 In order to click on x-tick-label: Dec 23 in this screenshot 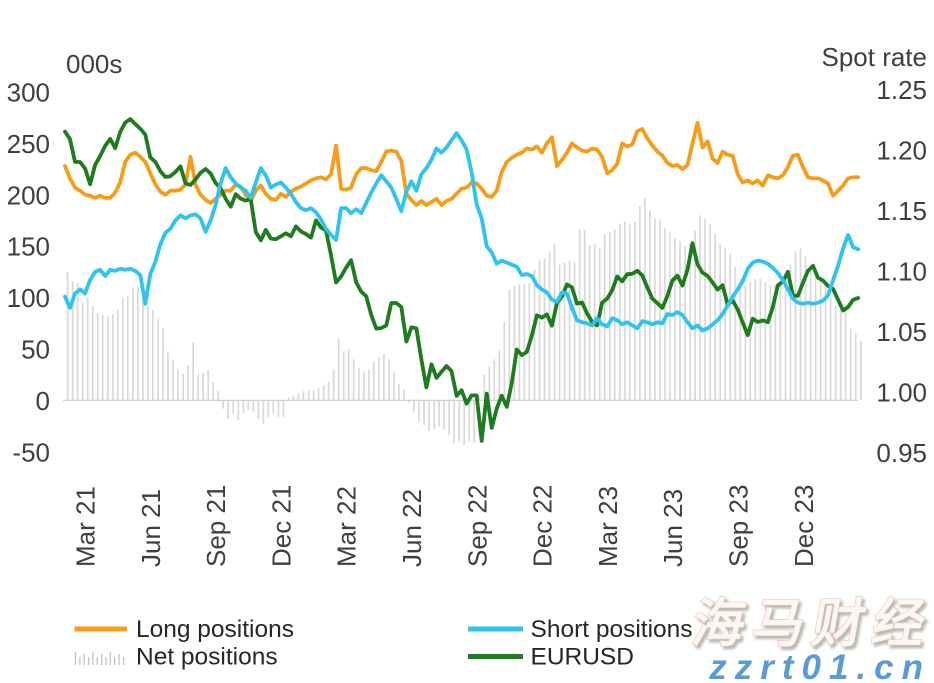, I will do `click(804, 526)`.